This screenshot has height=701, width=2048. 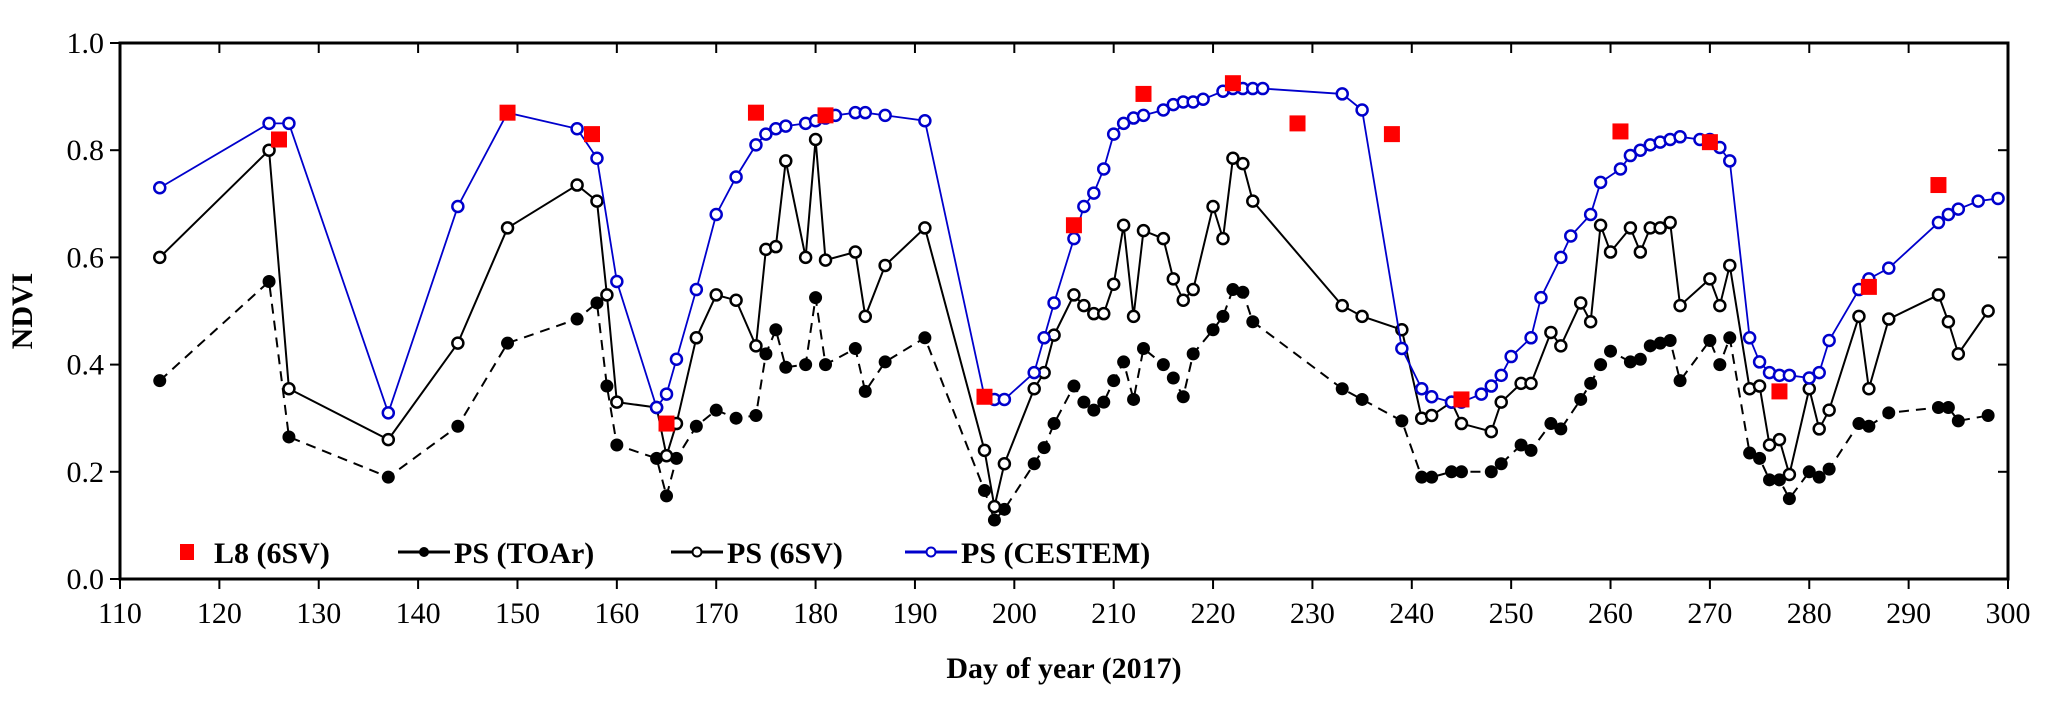 What do you see at coordinates (665, 553) in the screenshot?
I see `legend: L8 (6SV) PS (TOAr) PS (6SV) PS (CESTEM)` at bounding box center [665, 553].